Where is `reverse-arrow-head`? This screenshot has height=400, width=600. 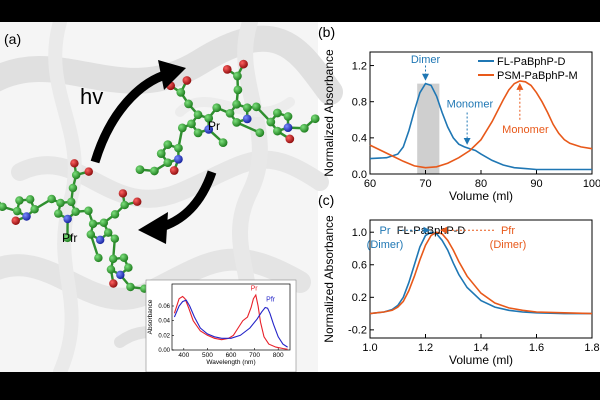 reverse-arrow-head is located at coordinates (153, 228).